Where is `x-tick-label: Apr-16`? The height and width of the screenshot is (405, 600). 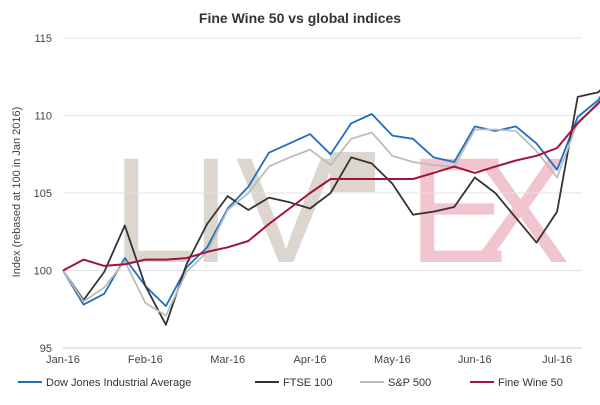
x-tick-label: Apr-16 is located at coordinates (310, 360).